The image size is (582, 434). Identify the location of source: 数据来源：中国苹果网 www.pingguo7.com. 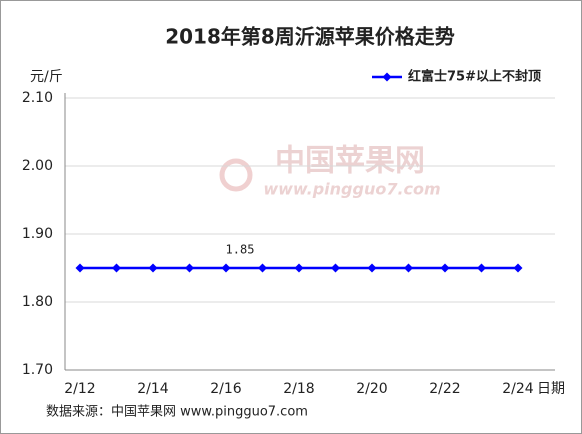
(177, 412).